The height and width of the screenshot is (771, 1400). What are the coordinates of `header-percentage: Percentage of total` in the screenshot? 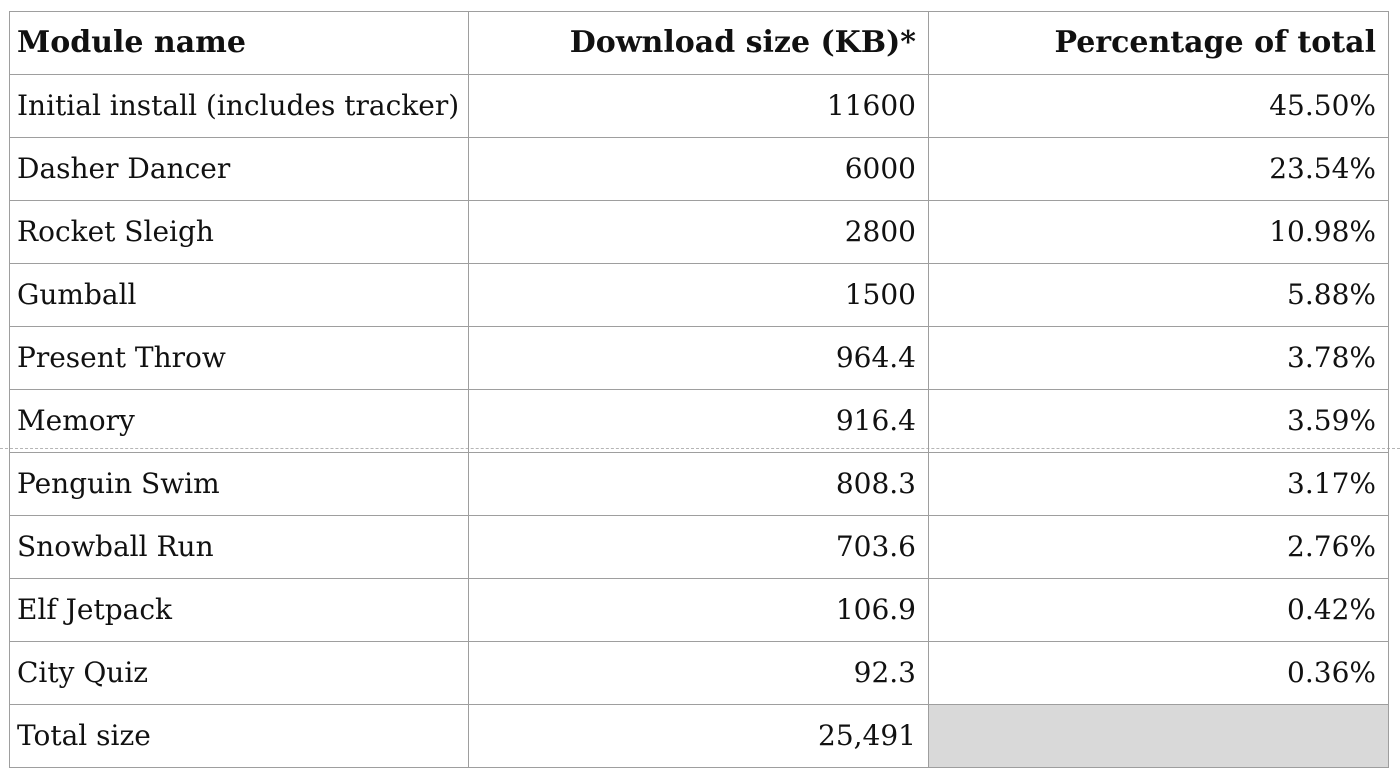 It's located at (1158, 43).